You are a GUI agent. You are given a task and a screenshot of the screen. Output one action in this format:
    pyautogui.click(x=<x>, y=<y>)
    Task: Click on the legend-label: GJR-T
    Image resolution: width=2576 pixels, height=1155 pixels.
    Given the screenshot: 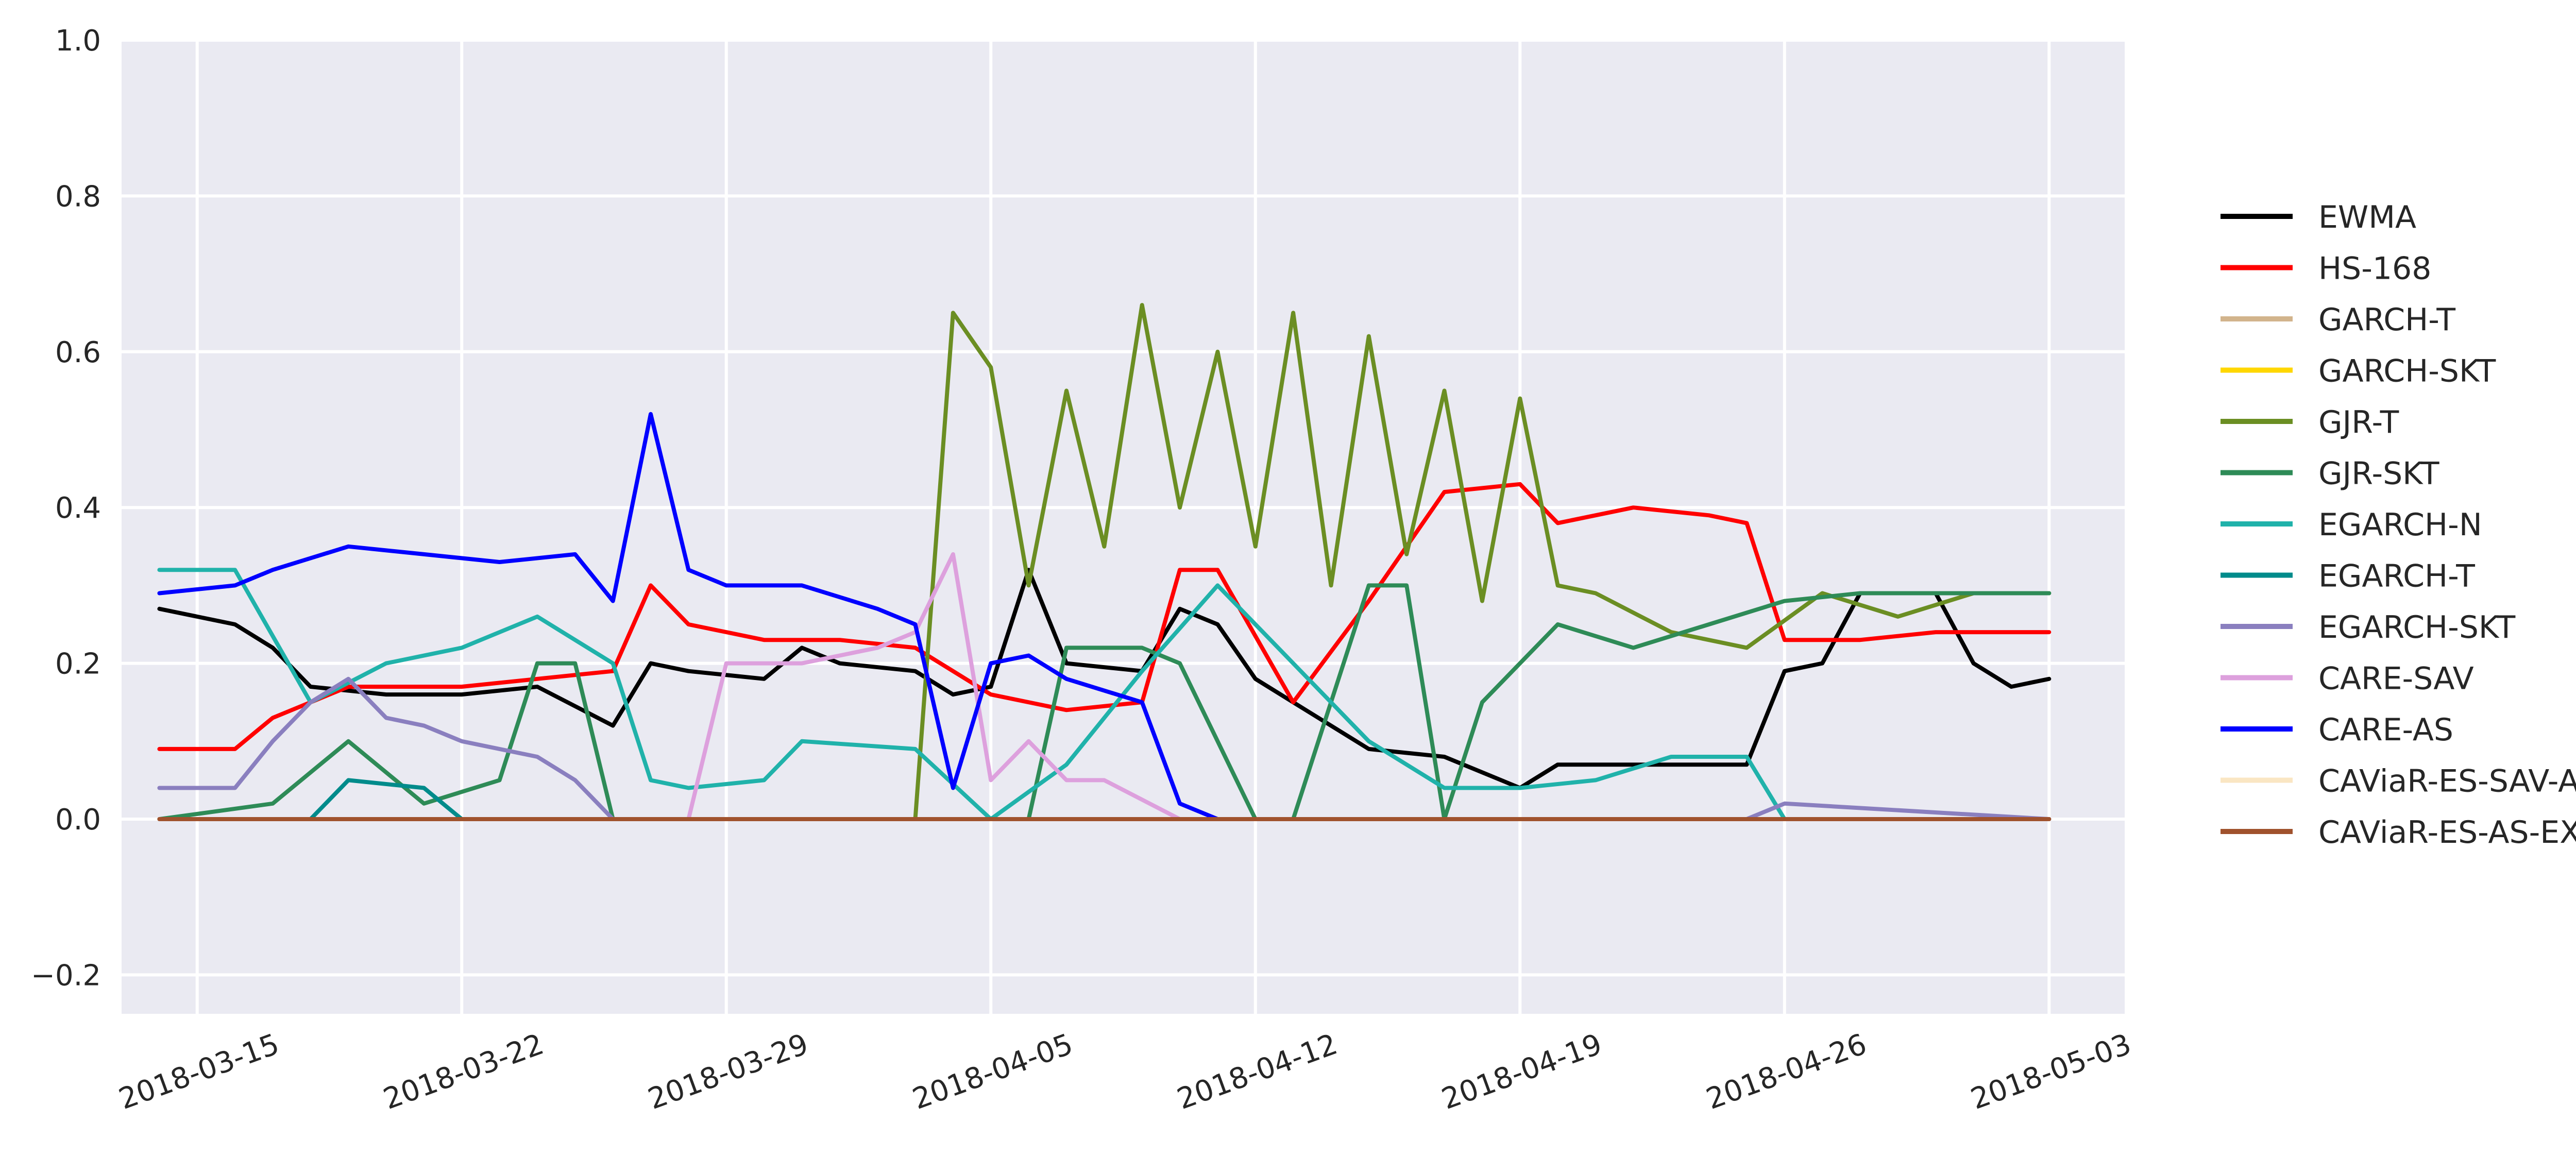 What is the action you would take?
    pyautogui.click(x=2358, y=422)
    